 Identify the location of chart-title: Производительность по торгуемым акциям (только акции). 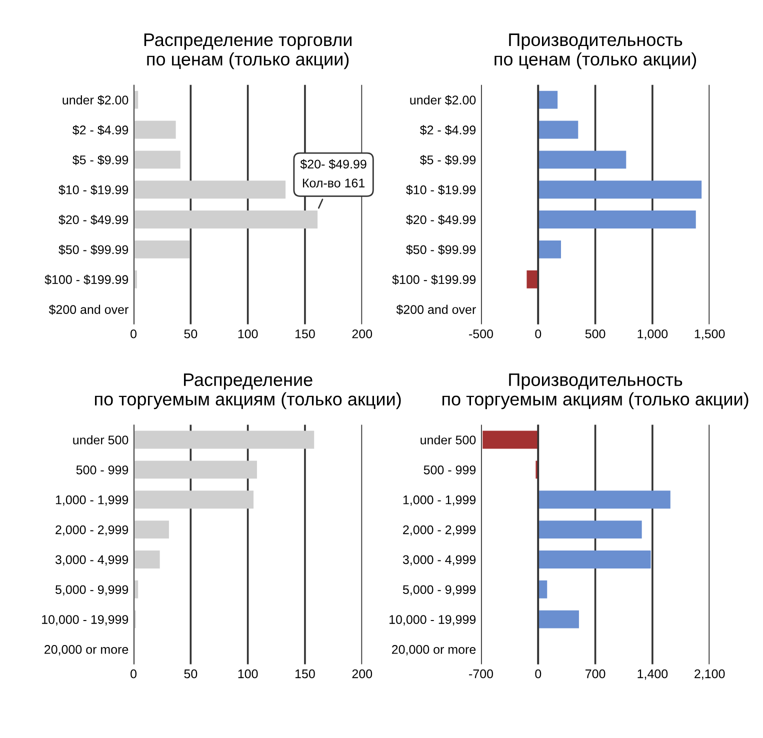
(595, 391).